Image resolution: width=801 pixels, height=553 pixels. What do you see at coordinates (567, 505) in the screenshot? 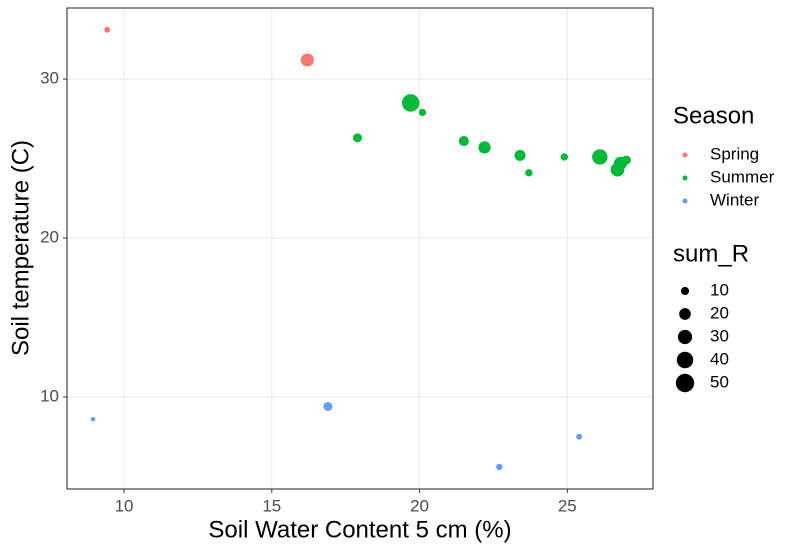
I see `x-tick-label: 25` at bounding box center [567, 505].